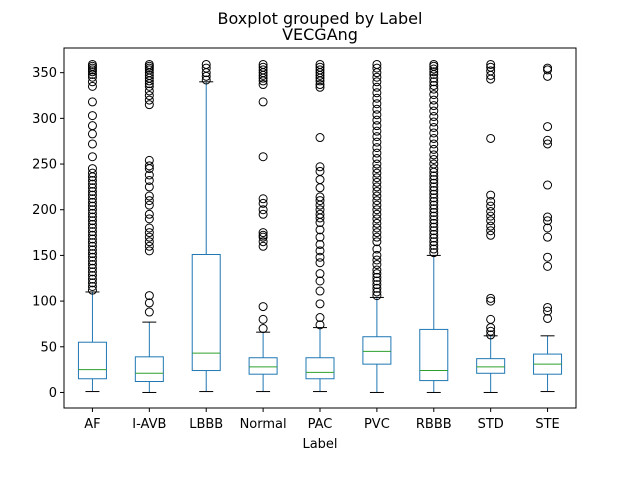  Describe the element at coordinates (491, 424) in the screenshot. I see `x-tick-label: STD` at that location.